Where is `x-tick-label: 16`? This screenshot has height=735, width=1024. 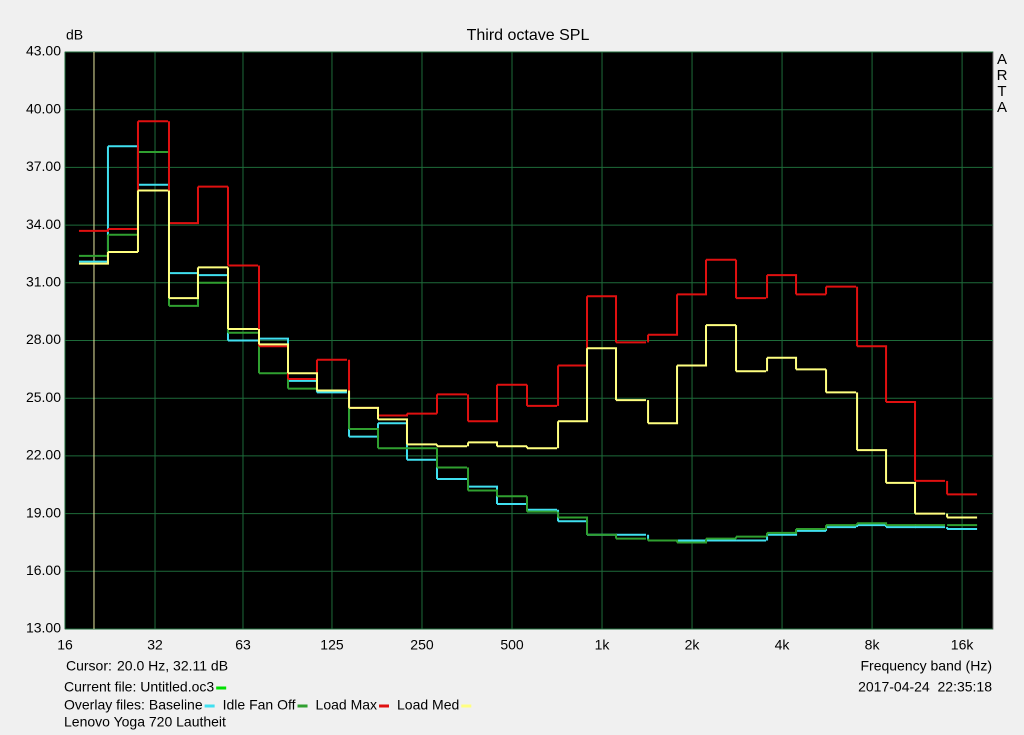 x-tick-label: 16 is located at coordinates (65, 645).